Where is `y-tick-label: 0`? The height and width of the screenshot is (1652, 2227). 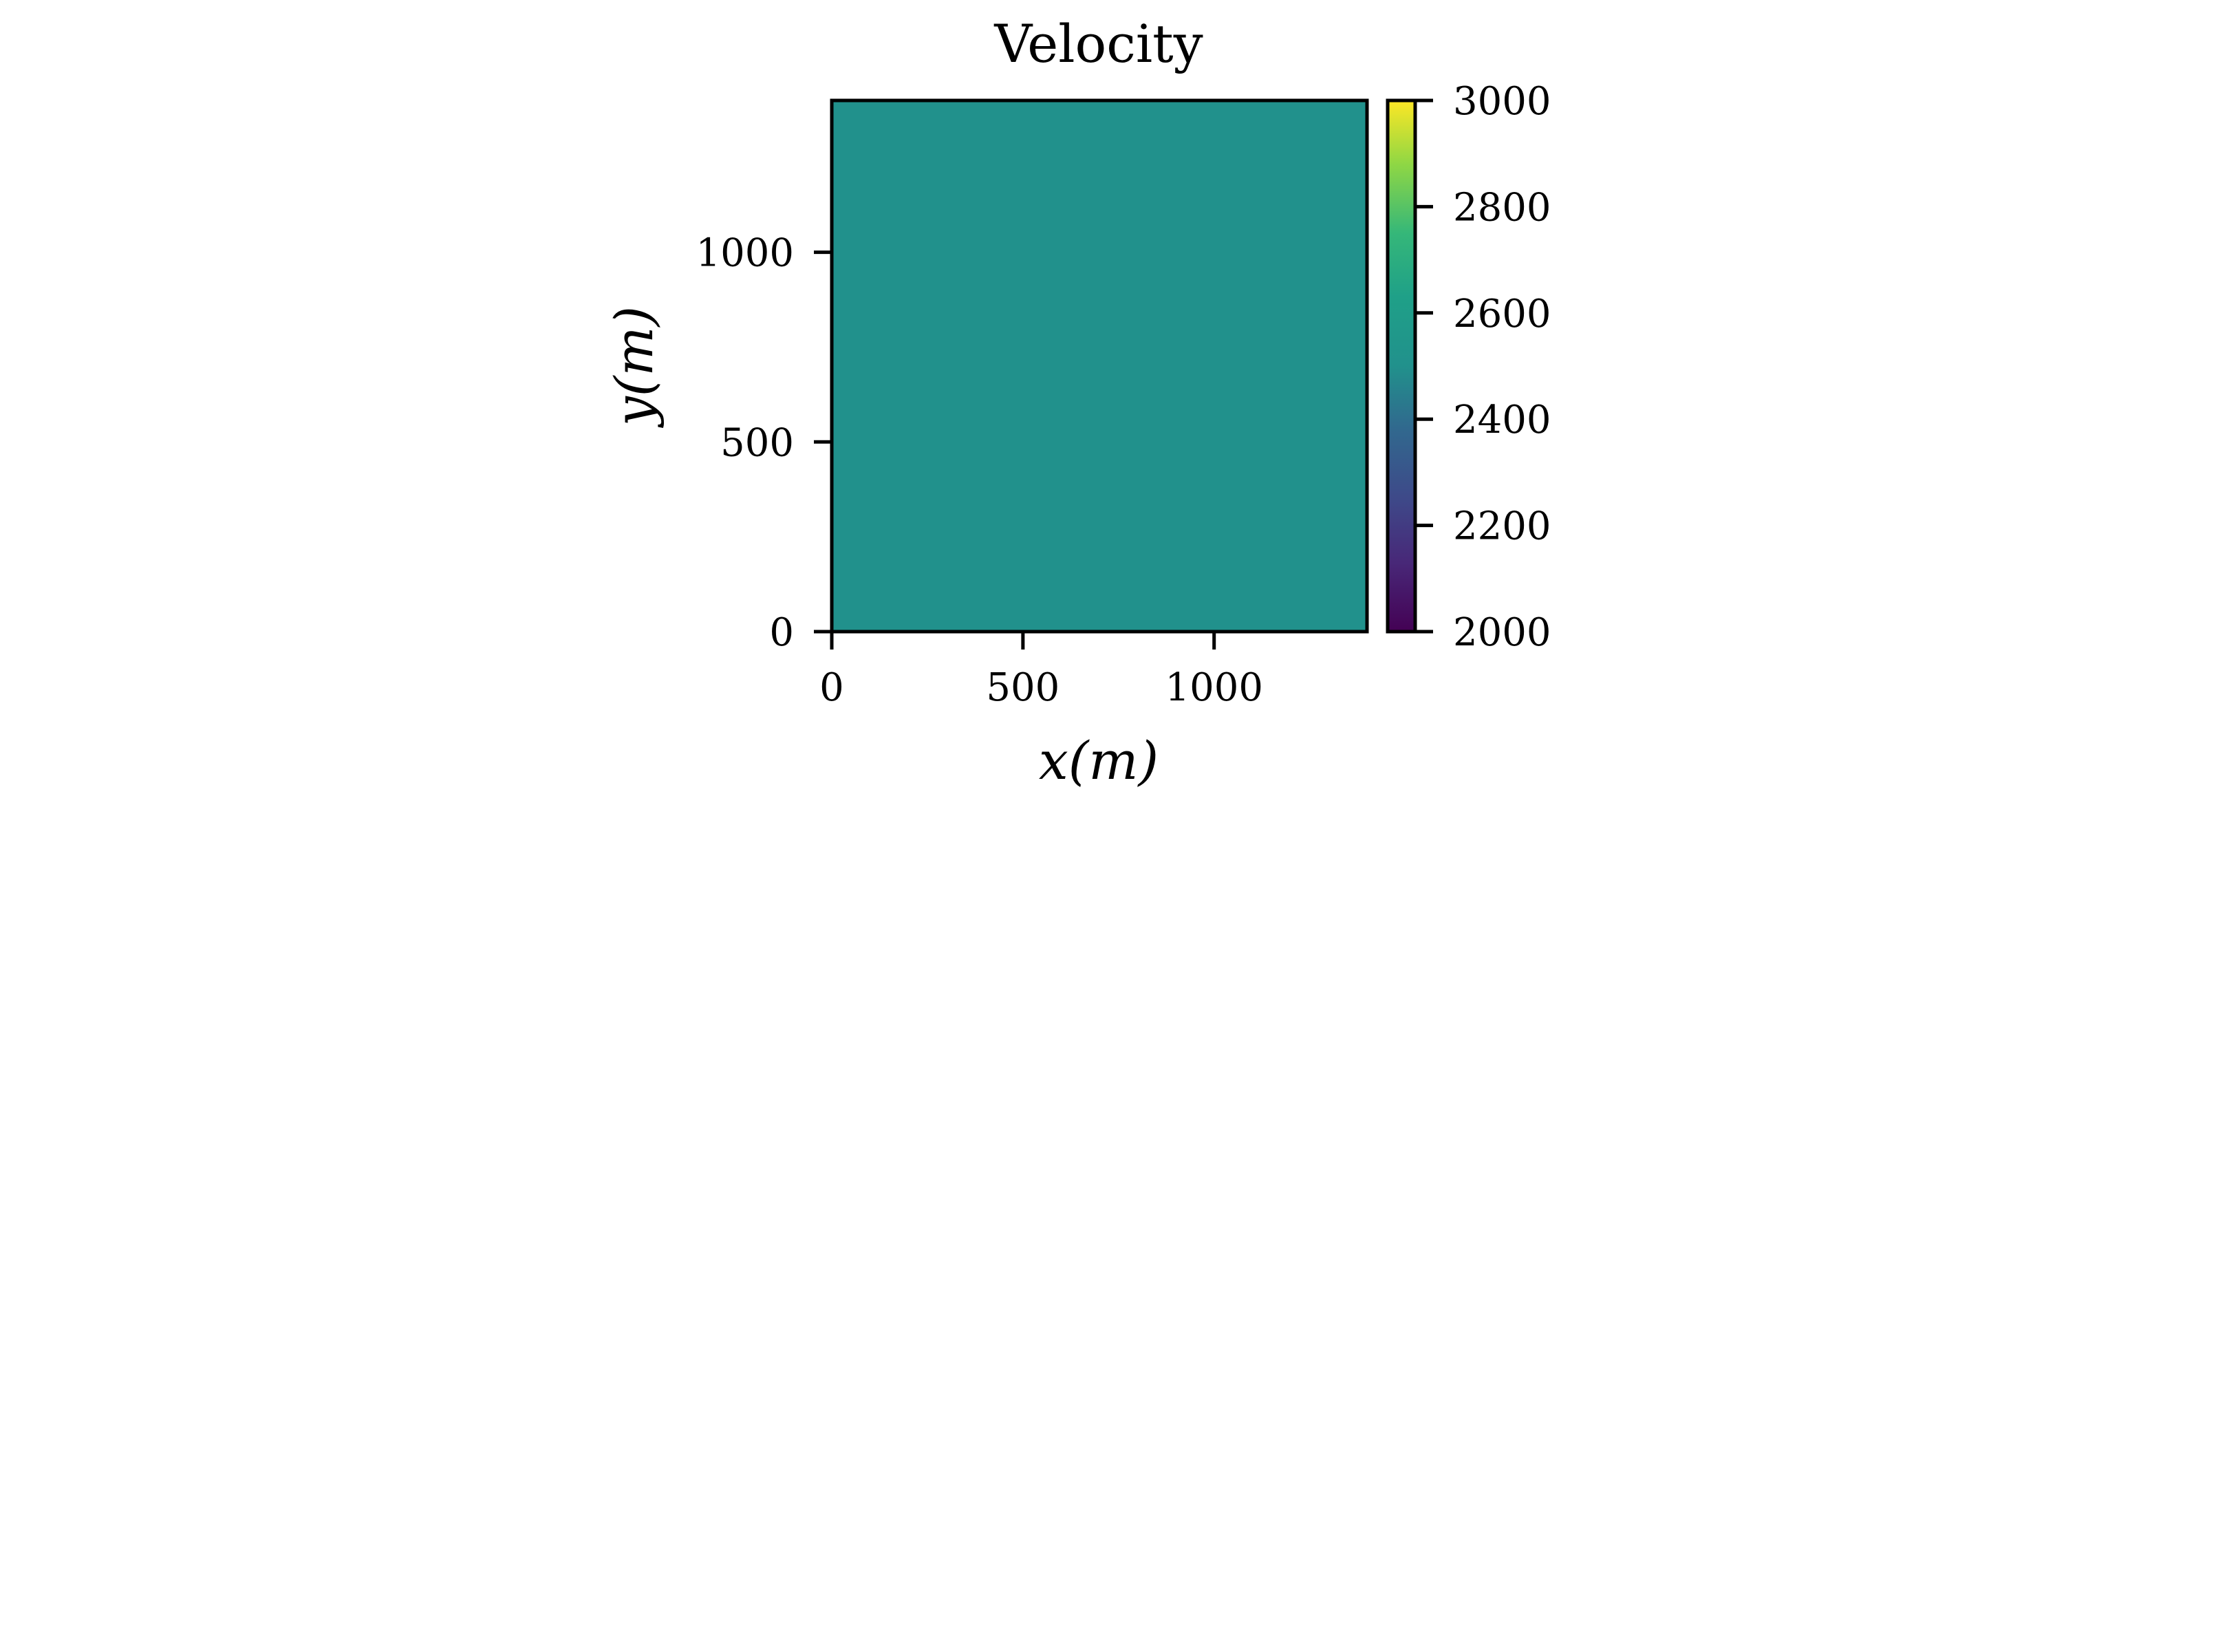 y-tick-label: 0 is located at coordinates (781, 632).